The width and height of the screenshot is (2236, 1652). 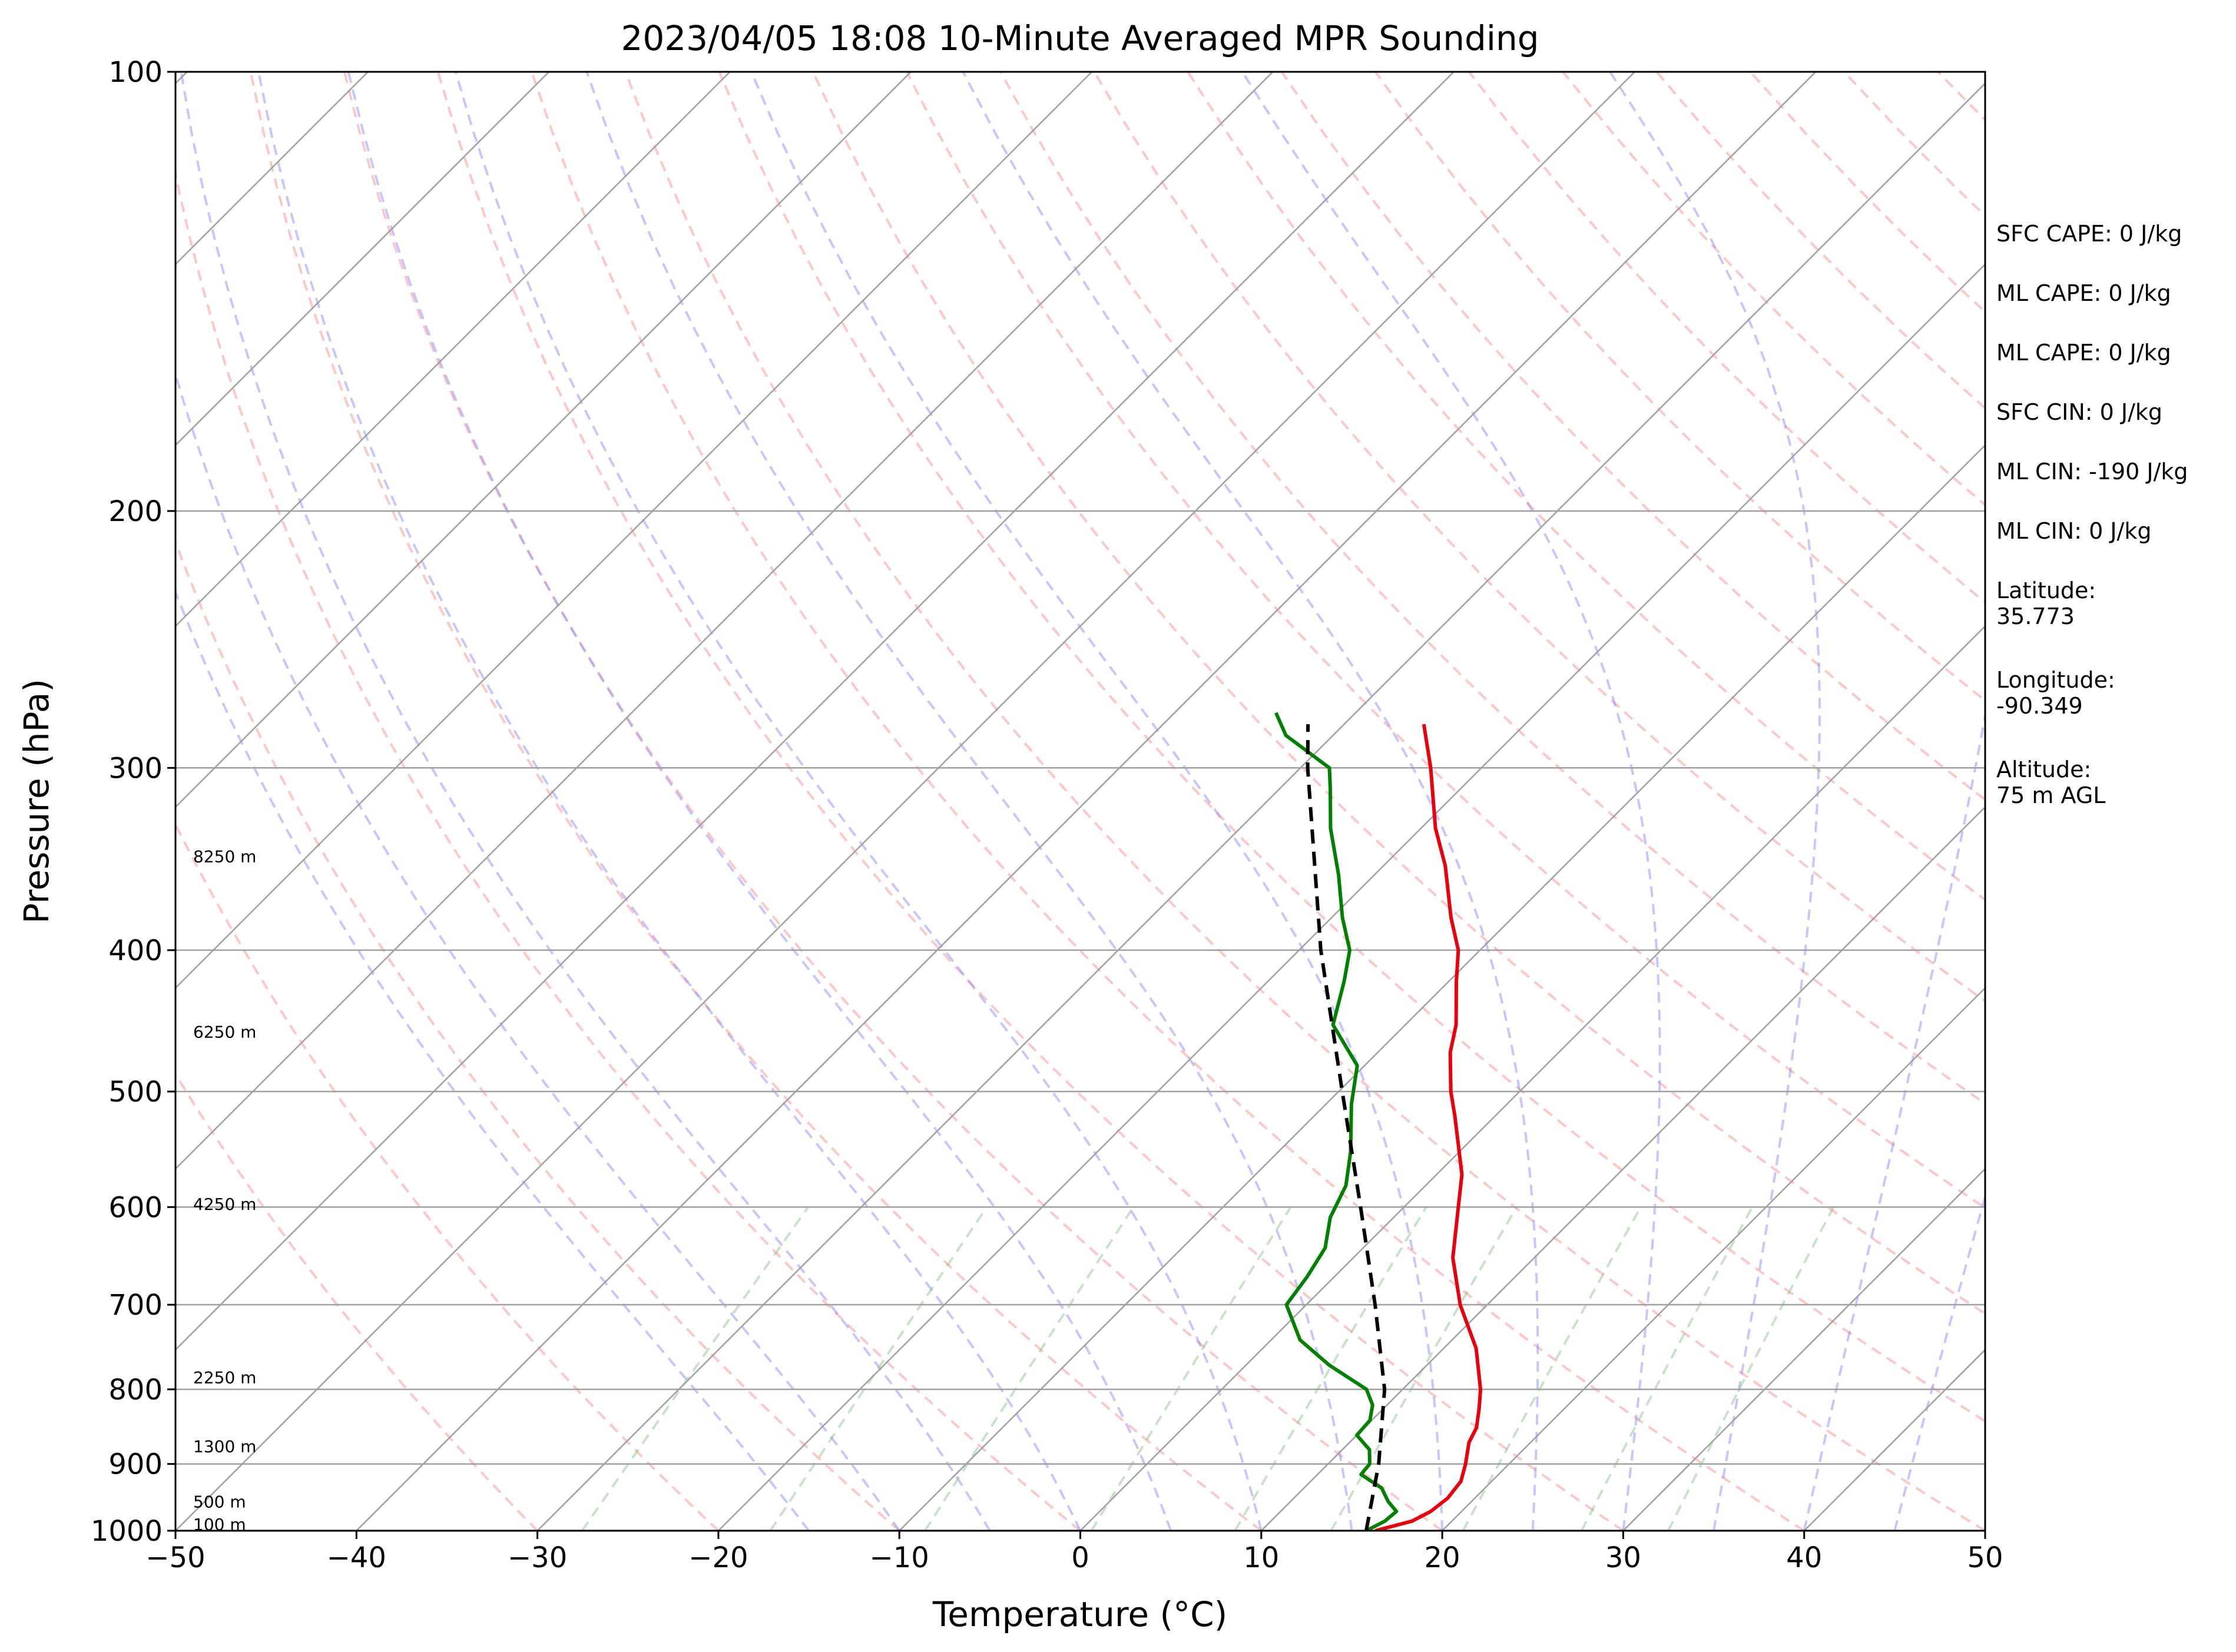 What do you see at coordinates (133, 802) in the screenshot?
I see `y-axis: 100 200 300 400 500 600 700 800 900 1000` at bounding box center [133, 802].